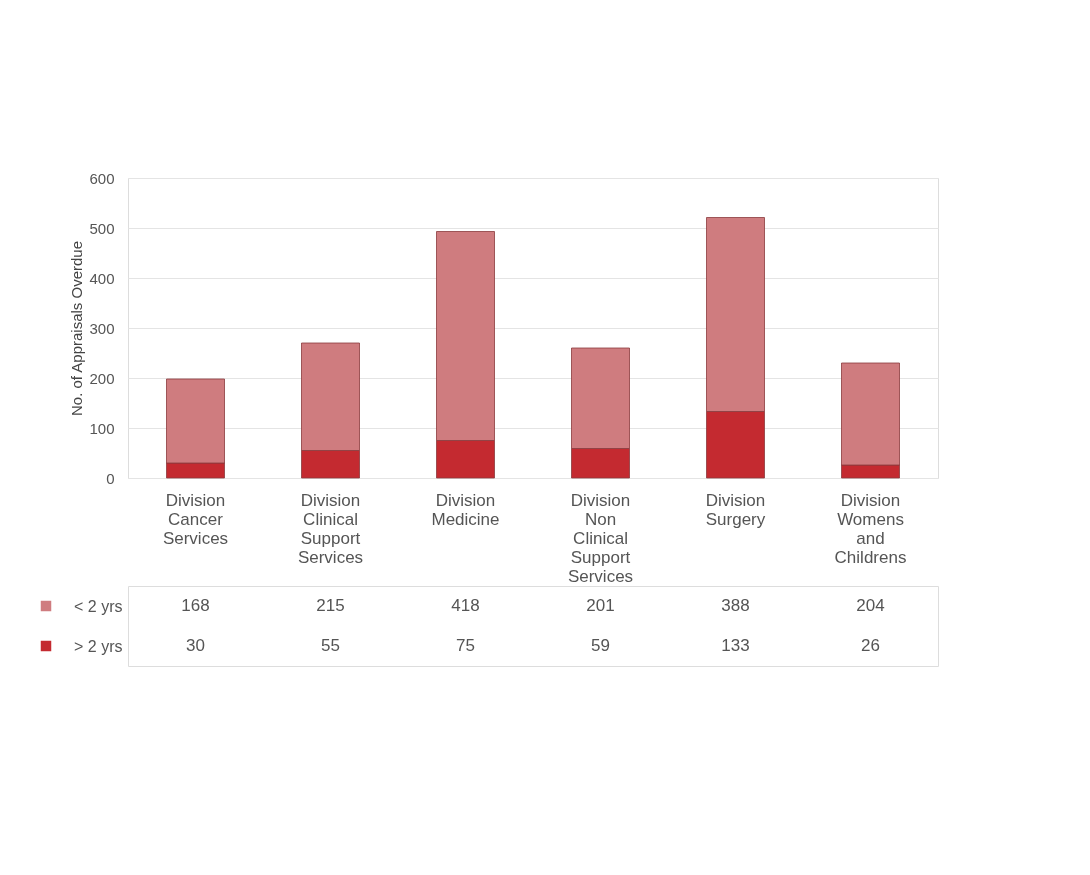 The height and width of the screenshot is (875, 1090). What do you see at coordinates (110, 478) in the screenshot?
I see `y-tick-label: 0` at bounding box center [110, 478].